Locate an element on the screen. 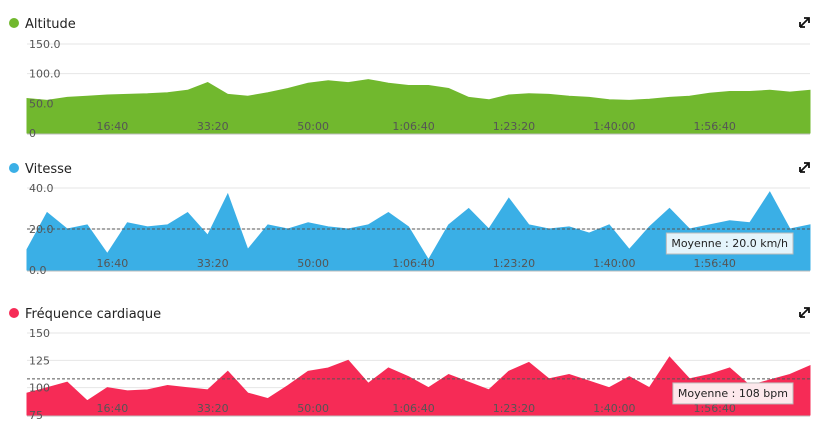  chart-title: Vitesse is located at coordinates (48, 169).